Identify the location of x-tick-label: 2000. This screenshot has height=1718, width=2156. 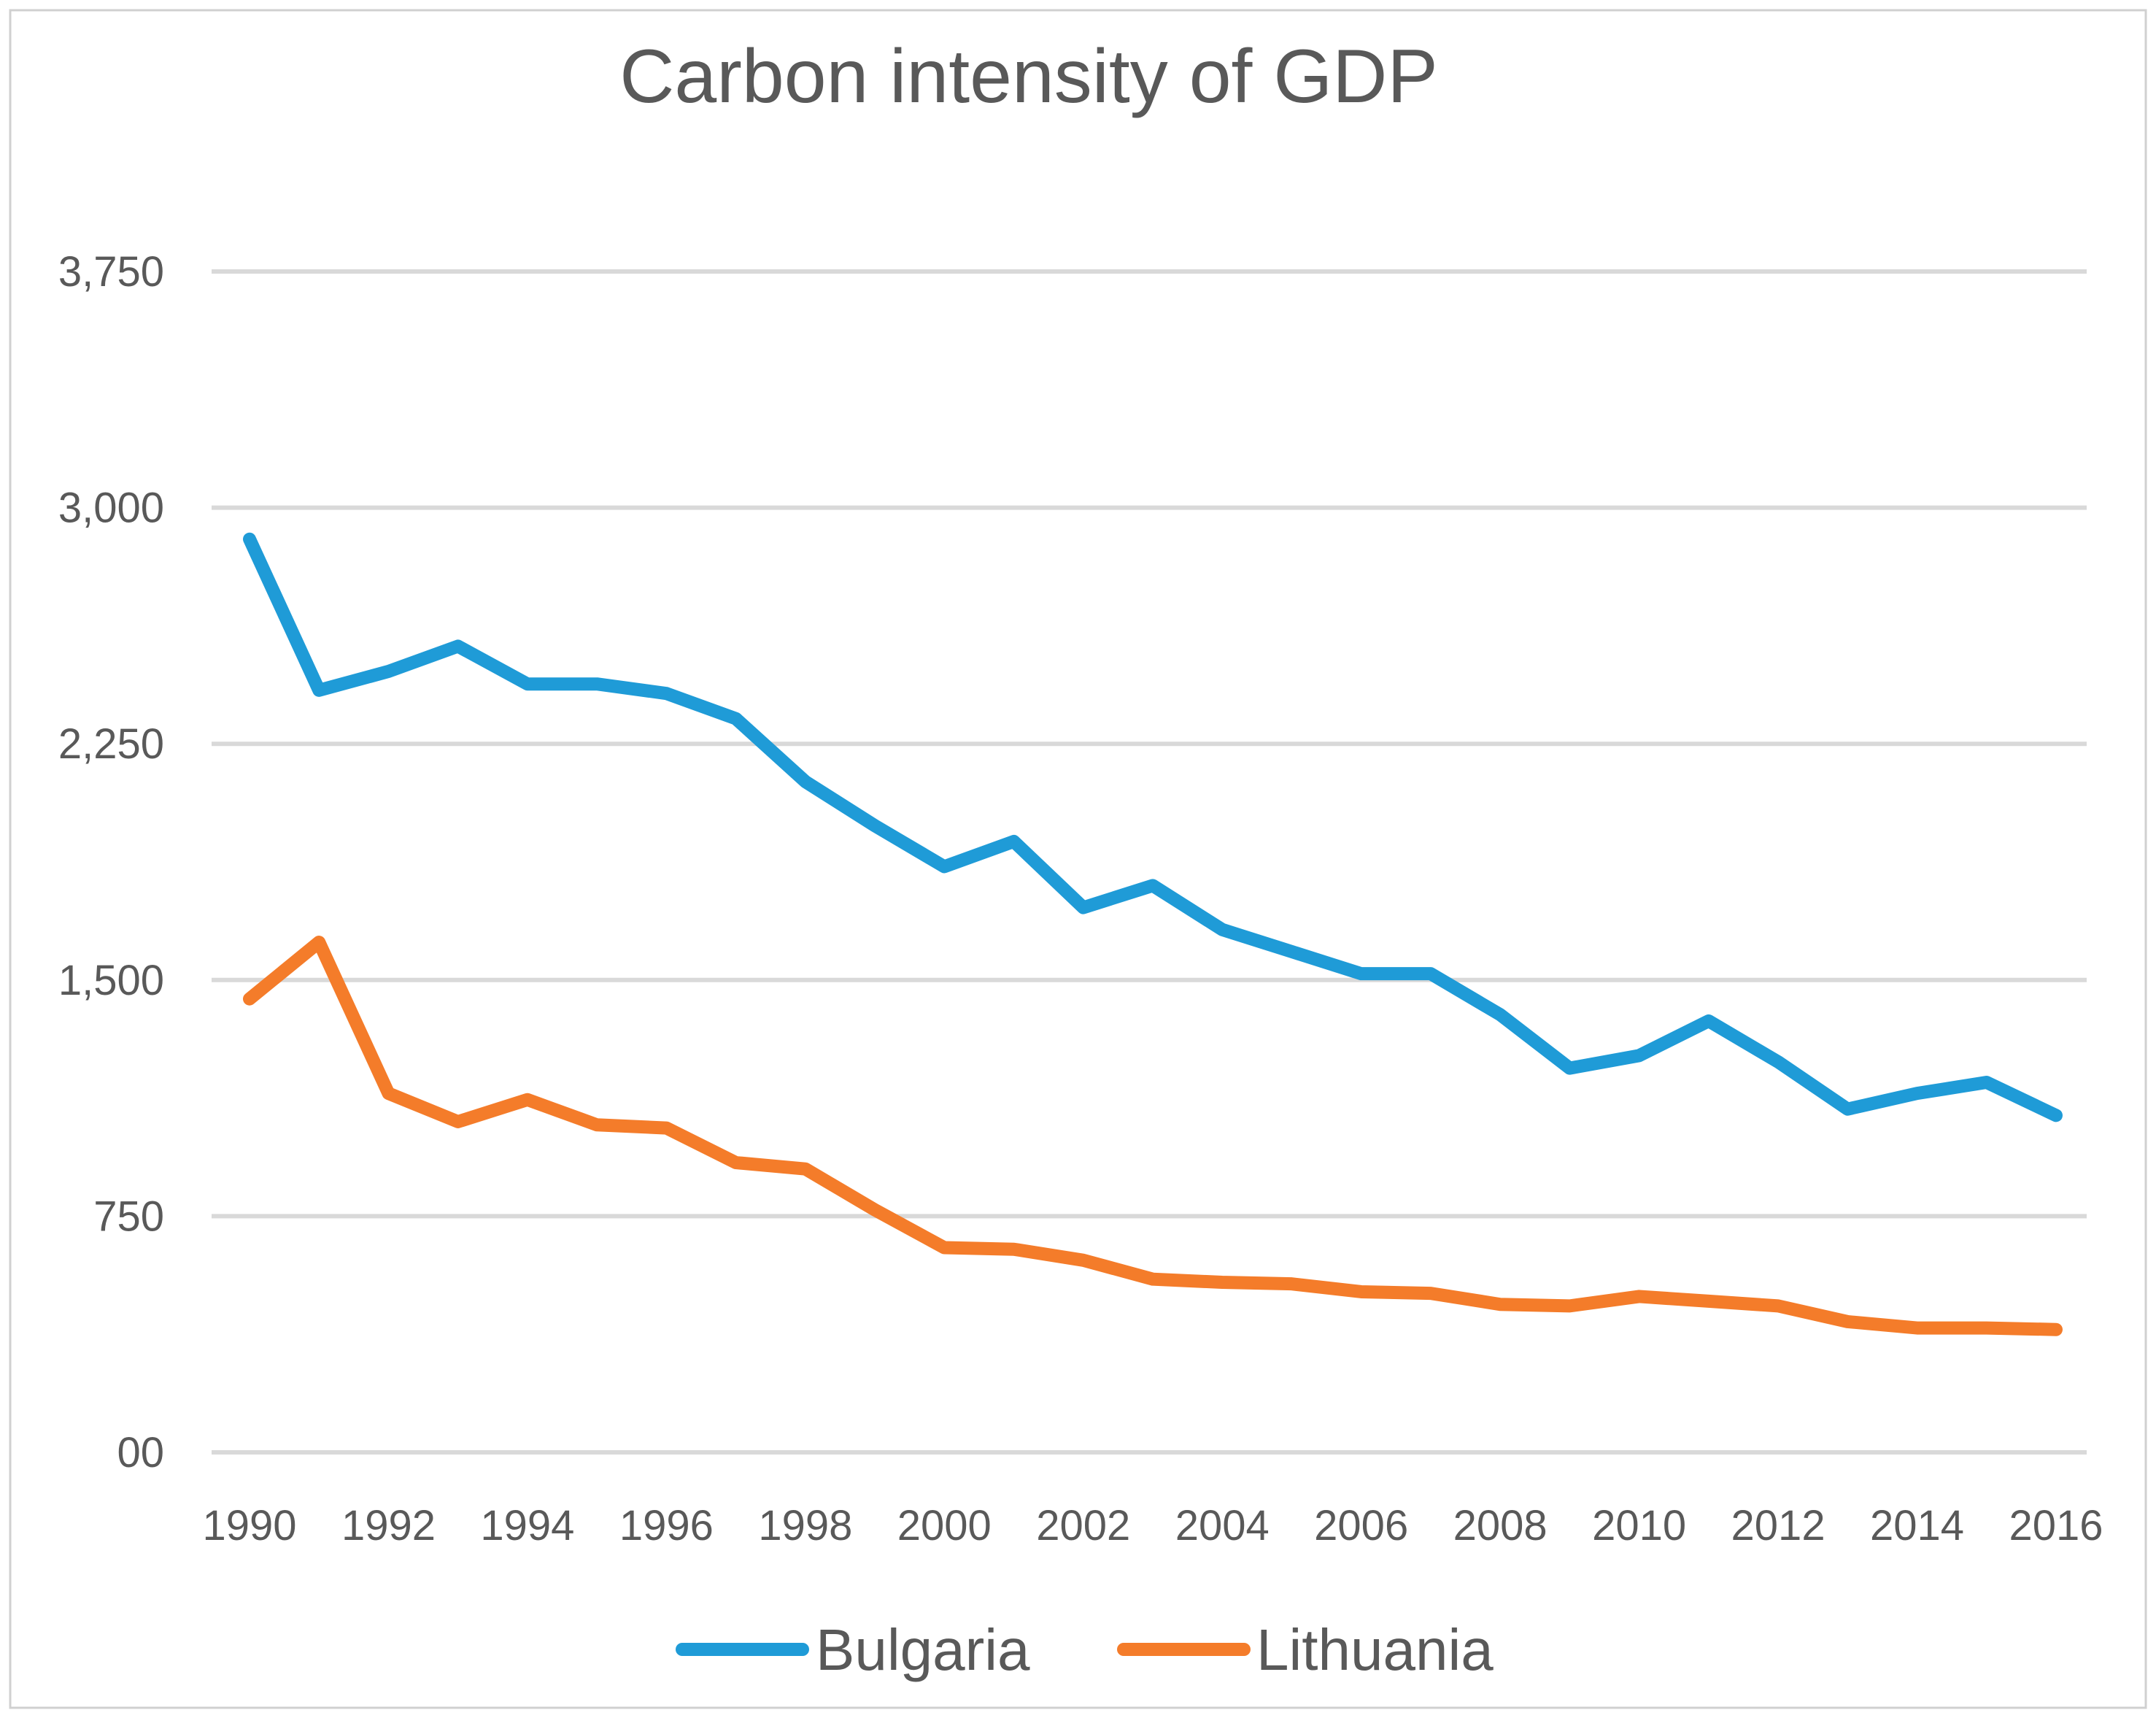
(944, 1525).